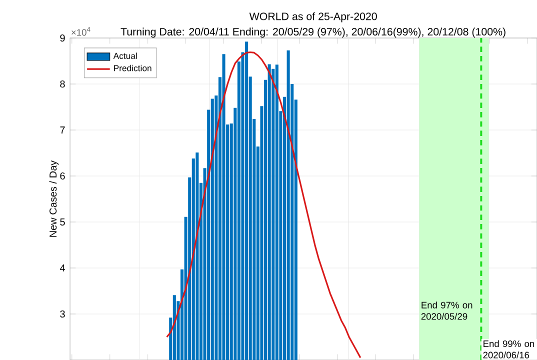  What do you see at coordinates (133, 68) in the screenshot?
I see `legend-label: Prediction` at bounding box center [133, 68].